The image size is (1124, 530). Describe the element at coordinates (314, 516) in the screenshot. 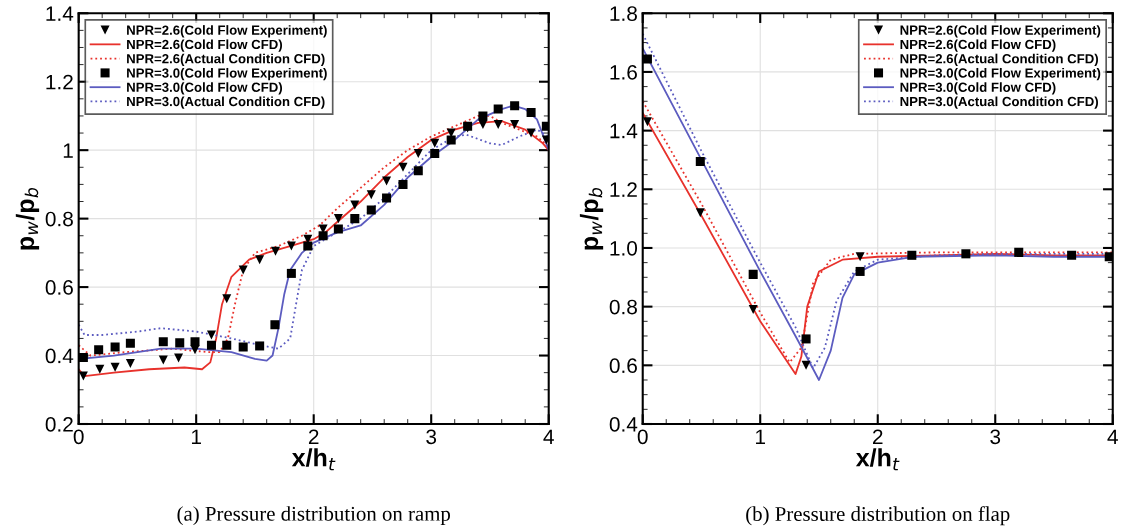

I see `text: (a) Pressure distribution on ramp` at that location.